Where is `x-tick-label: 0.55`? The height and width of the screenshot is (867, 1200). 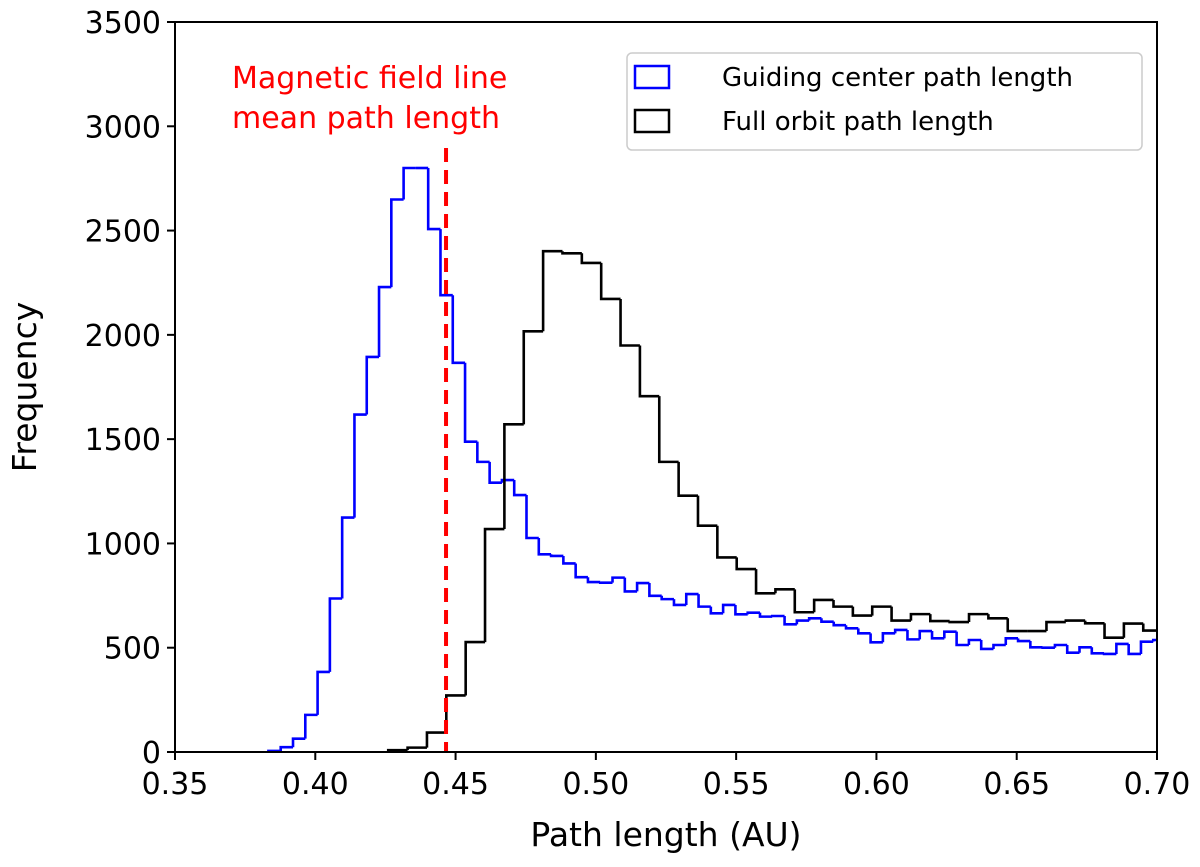 x-tick-label: 0.55 is located at coordinates (736, 784).